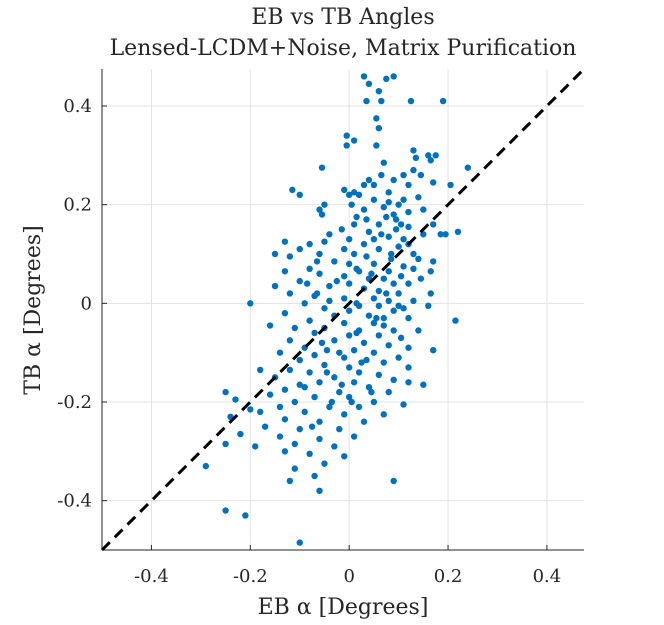  I want to click on chart-subtitle: Lensed-LCDM+Noise, Matrix Purification, so click(343, 48).